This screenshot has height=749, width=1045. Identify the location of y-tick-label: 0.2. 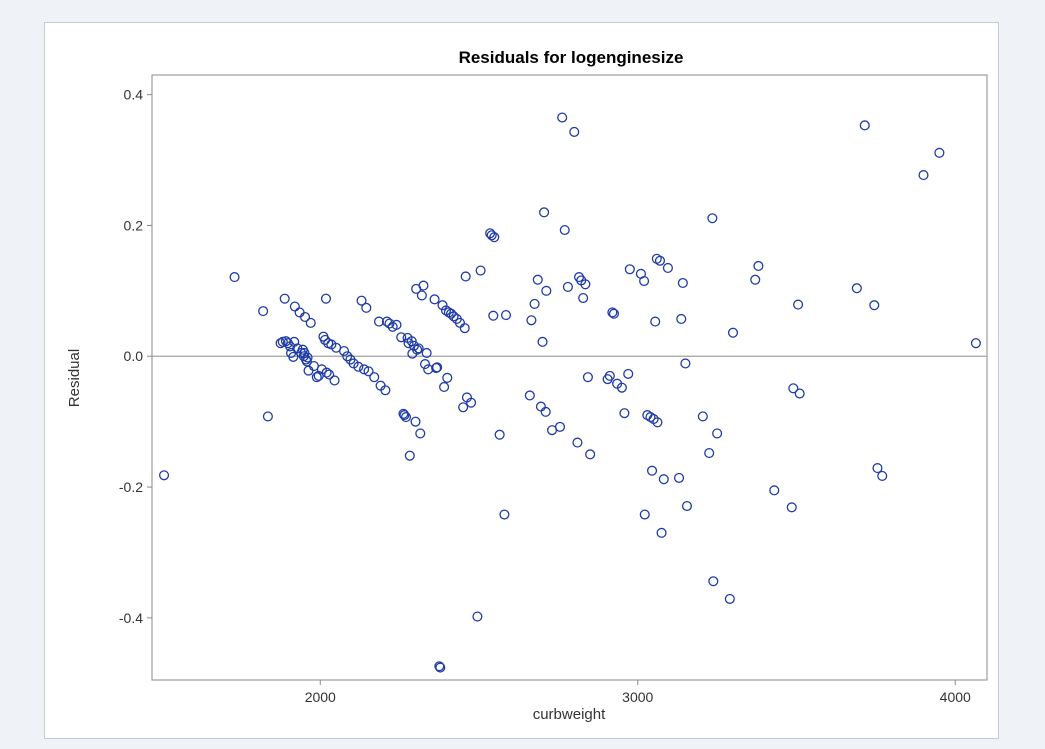
(134, 225).